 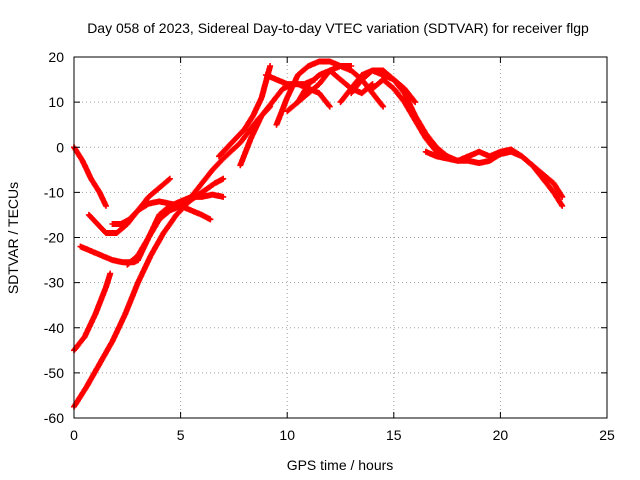 What do you see at coordinates (181, 435) in the screenshot?
I see `x-tick-label: 5` at bounding box center [181, 435].